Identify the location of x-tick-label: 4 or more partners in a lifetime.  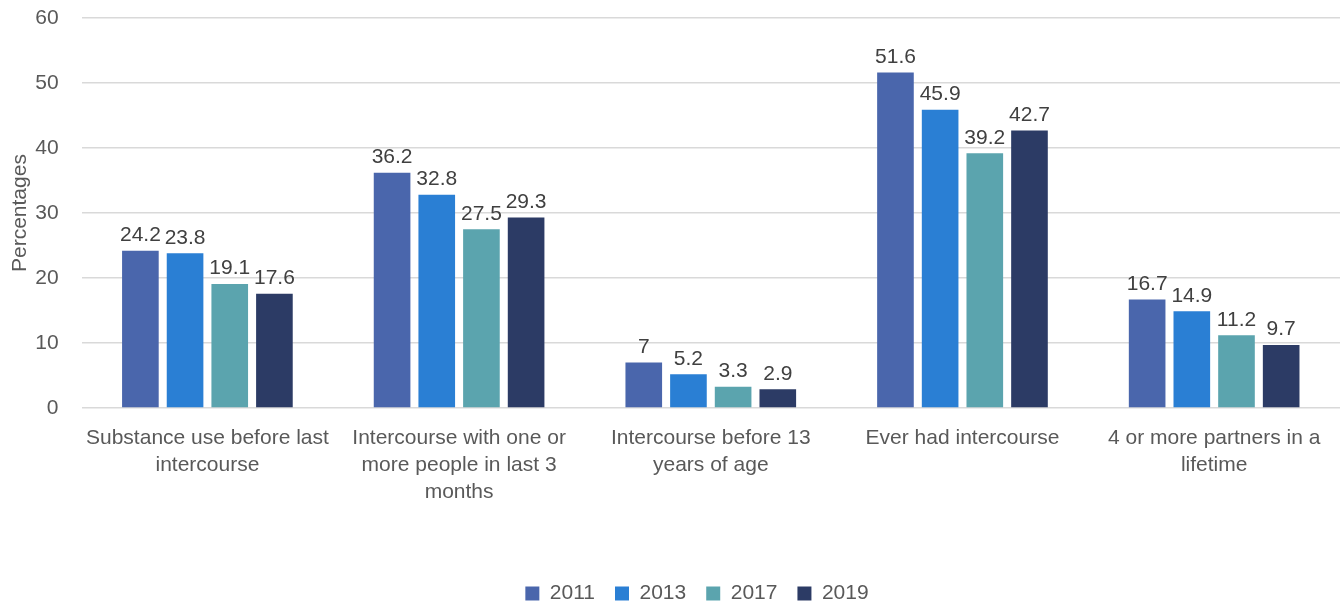
(1214, 449).